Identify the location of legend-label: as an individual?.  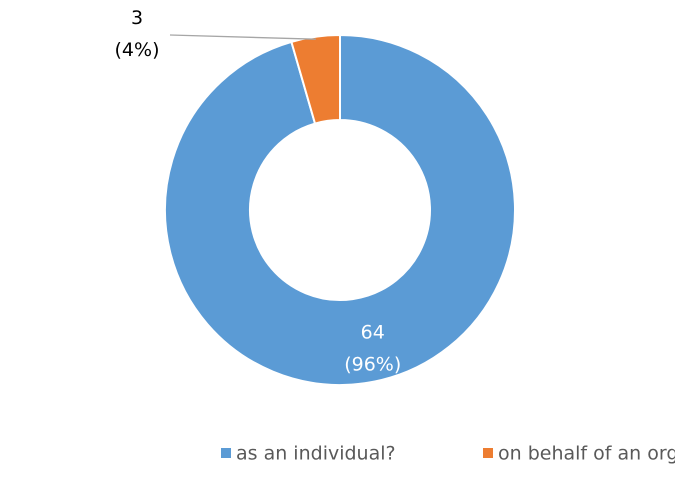
(316, 454).